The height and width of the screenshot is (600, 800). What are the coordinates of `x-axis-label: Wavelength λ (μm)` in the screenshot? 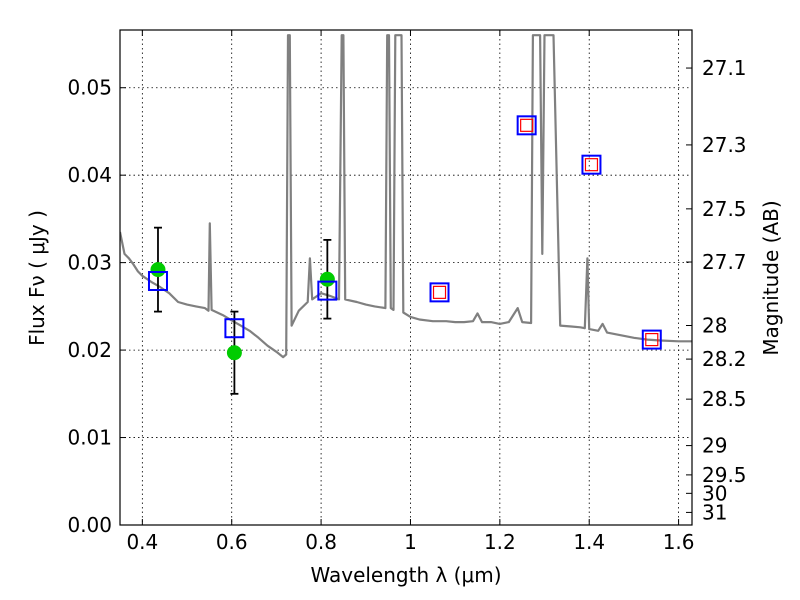 It's located at (405, 575).